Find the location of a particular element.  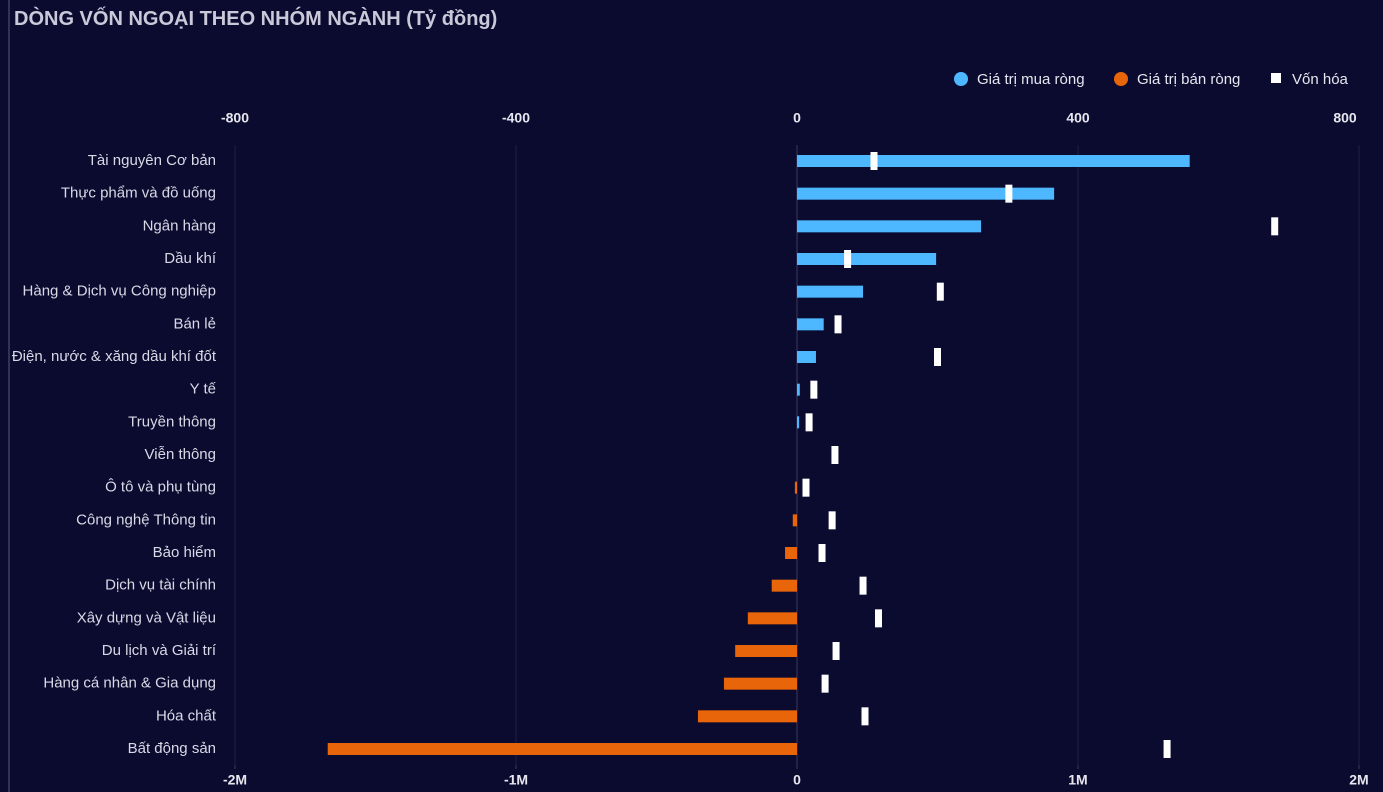

category-label: Dầu khí is located at coordinates (190, 258).